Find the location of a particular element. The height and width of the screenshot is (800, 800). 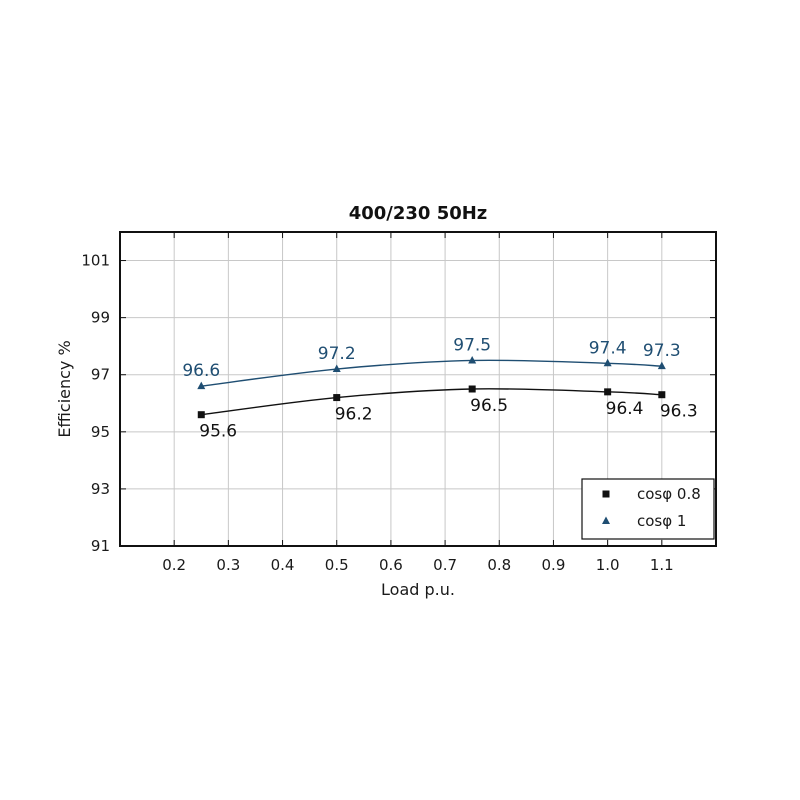

series-0-data-label: 96.4 is located at coordinates (625, 409).